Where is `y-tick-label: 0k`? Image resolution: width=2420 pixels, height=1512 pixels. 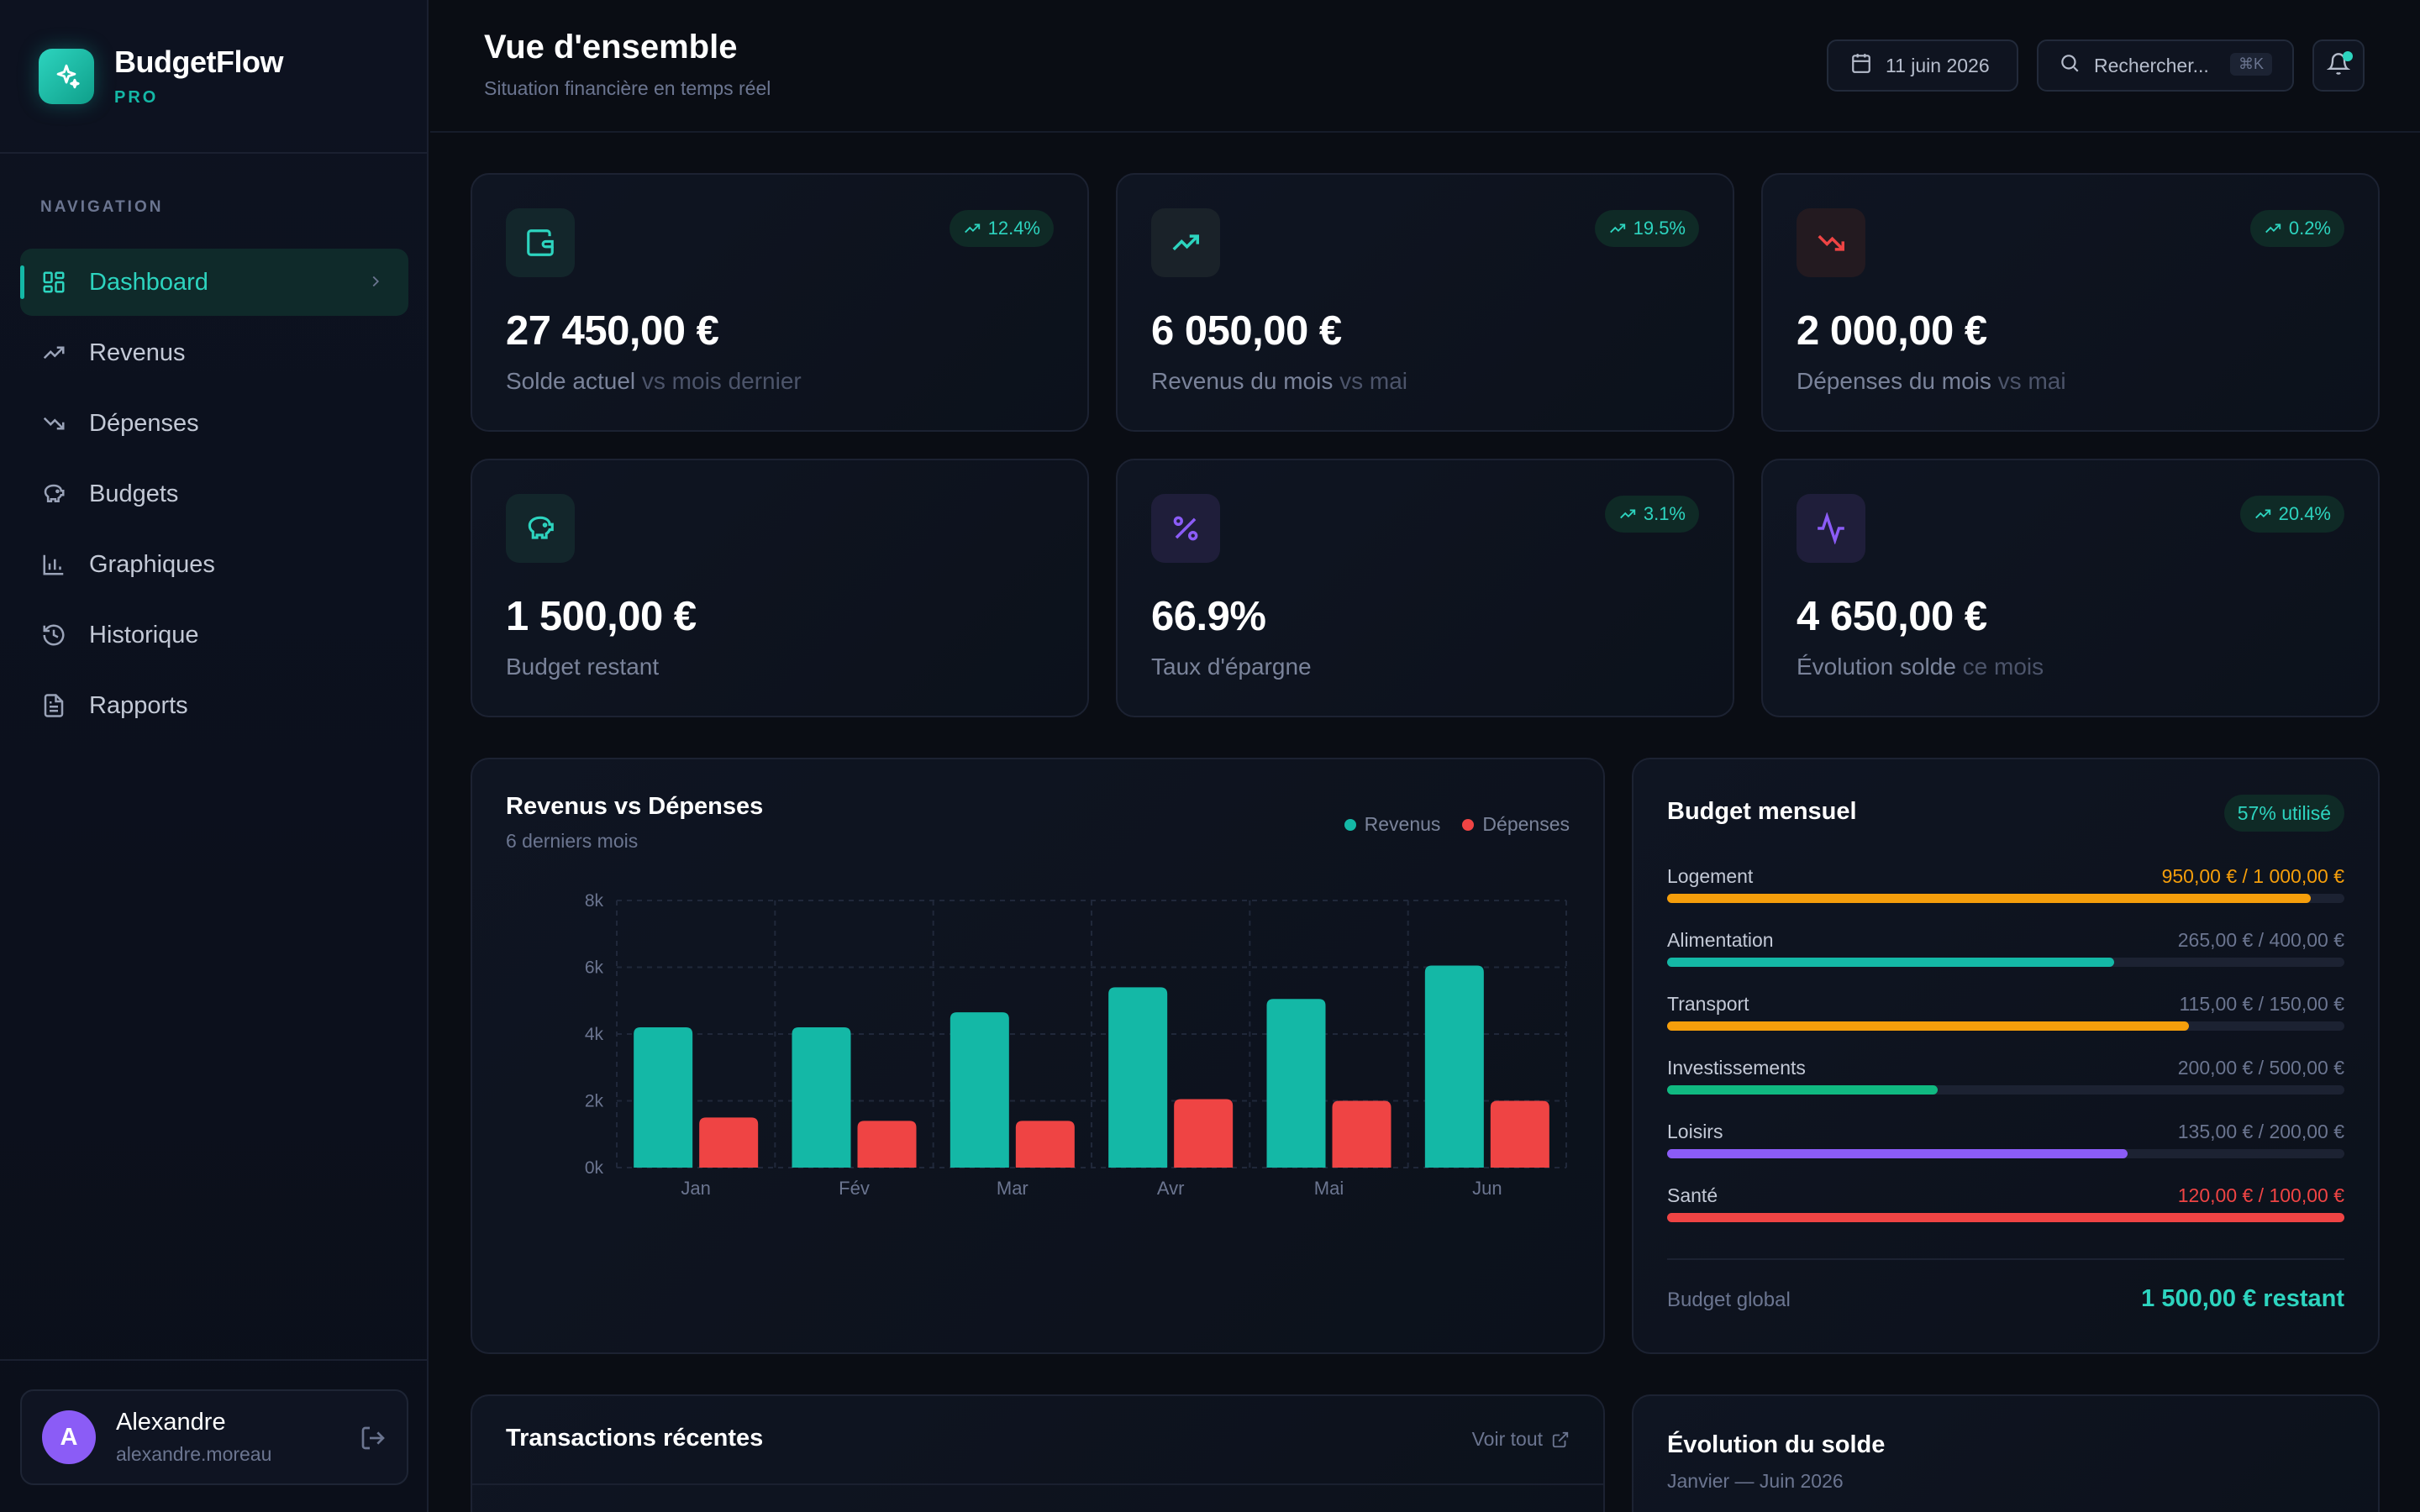 y-tick-label: 0k is located at coordinates (594, 1168).